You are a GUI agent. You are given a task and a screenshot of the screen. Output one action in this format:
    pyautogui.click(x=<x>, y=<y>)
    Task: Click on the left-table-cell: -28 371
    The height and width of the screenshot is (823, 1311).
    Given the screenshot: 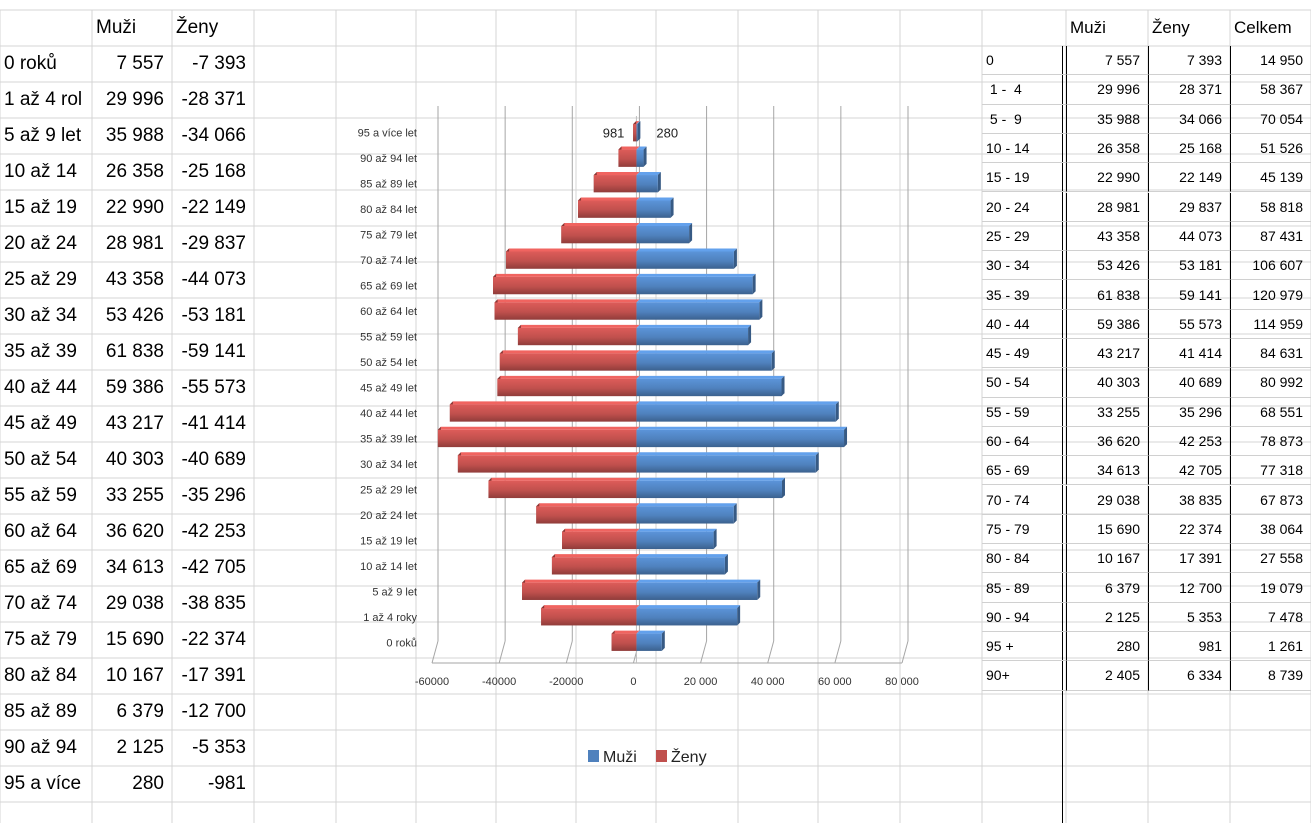 What is the action you would take?
    pyautogui.click(x=213, y=99)
    